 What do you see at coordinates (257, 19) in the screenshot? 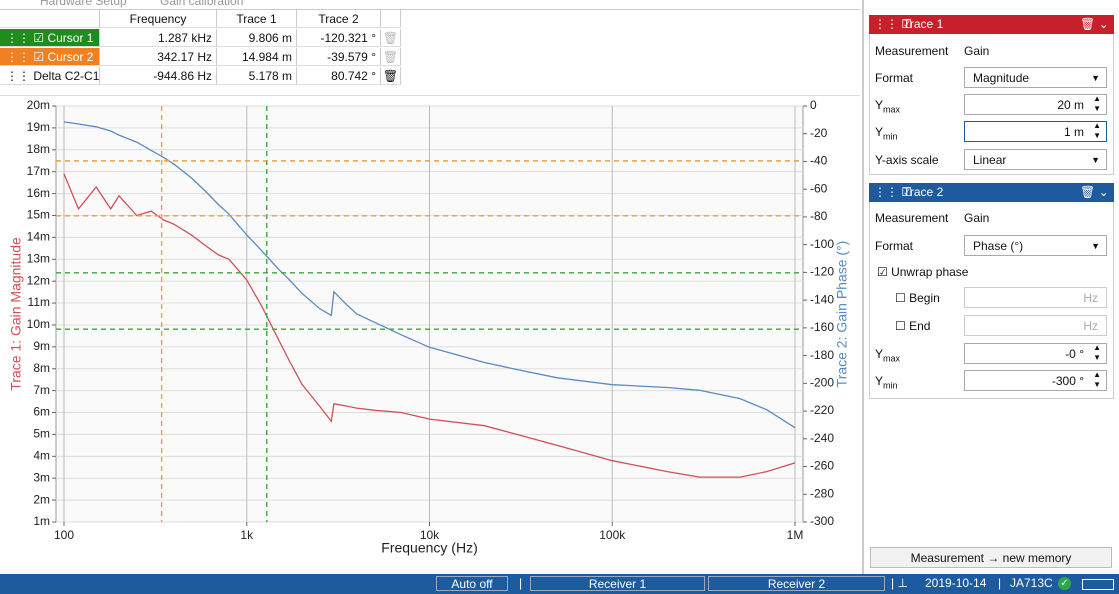
I see `column-header: Trace 1` at bounding box center [257, 19].